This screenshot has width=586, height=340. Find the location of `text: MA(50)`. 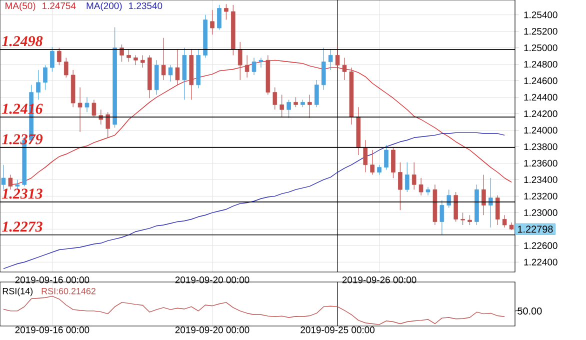

text: MA(50) is located at coordinates (21, 7).